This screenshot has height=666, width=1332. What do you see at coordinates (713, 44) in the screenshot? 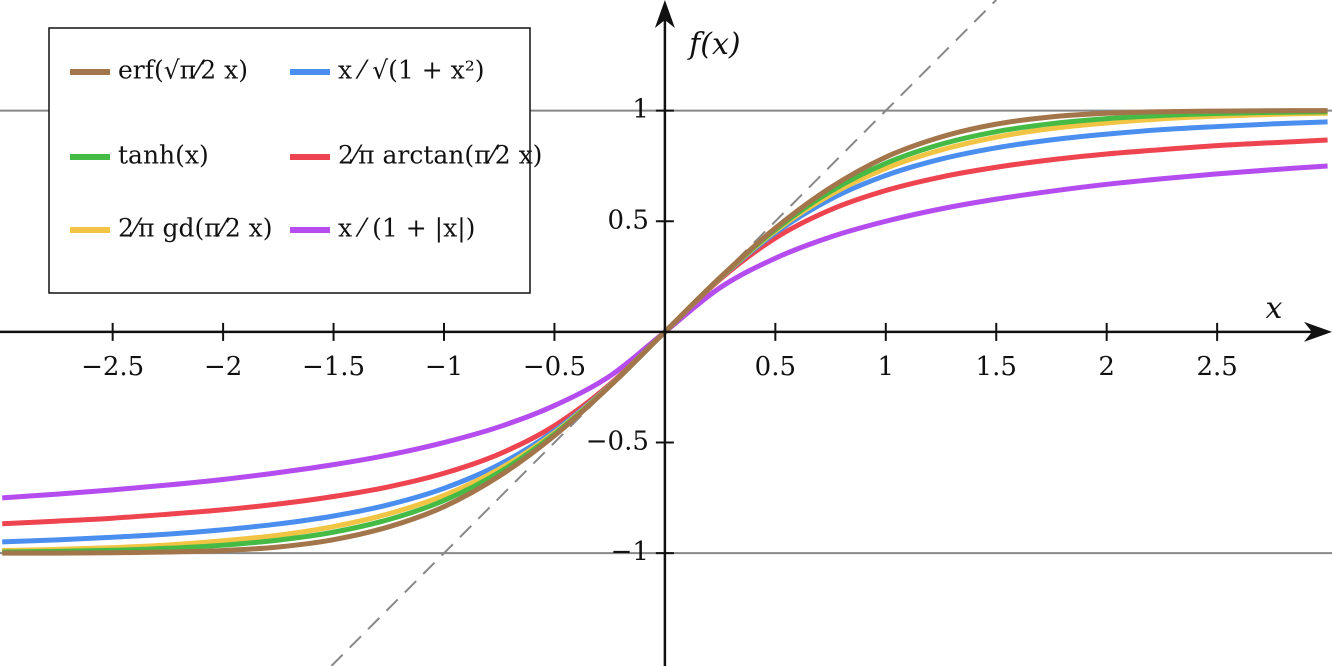
I see `y-axis-label: f(x)` at bounding box center [713, 44].